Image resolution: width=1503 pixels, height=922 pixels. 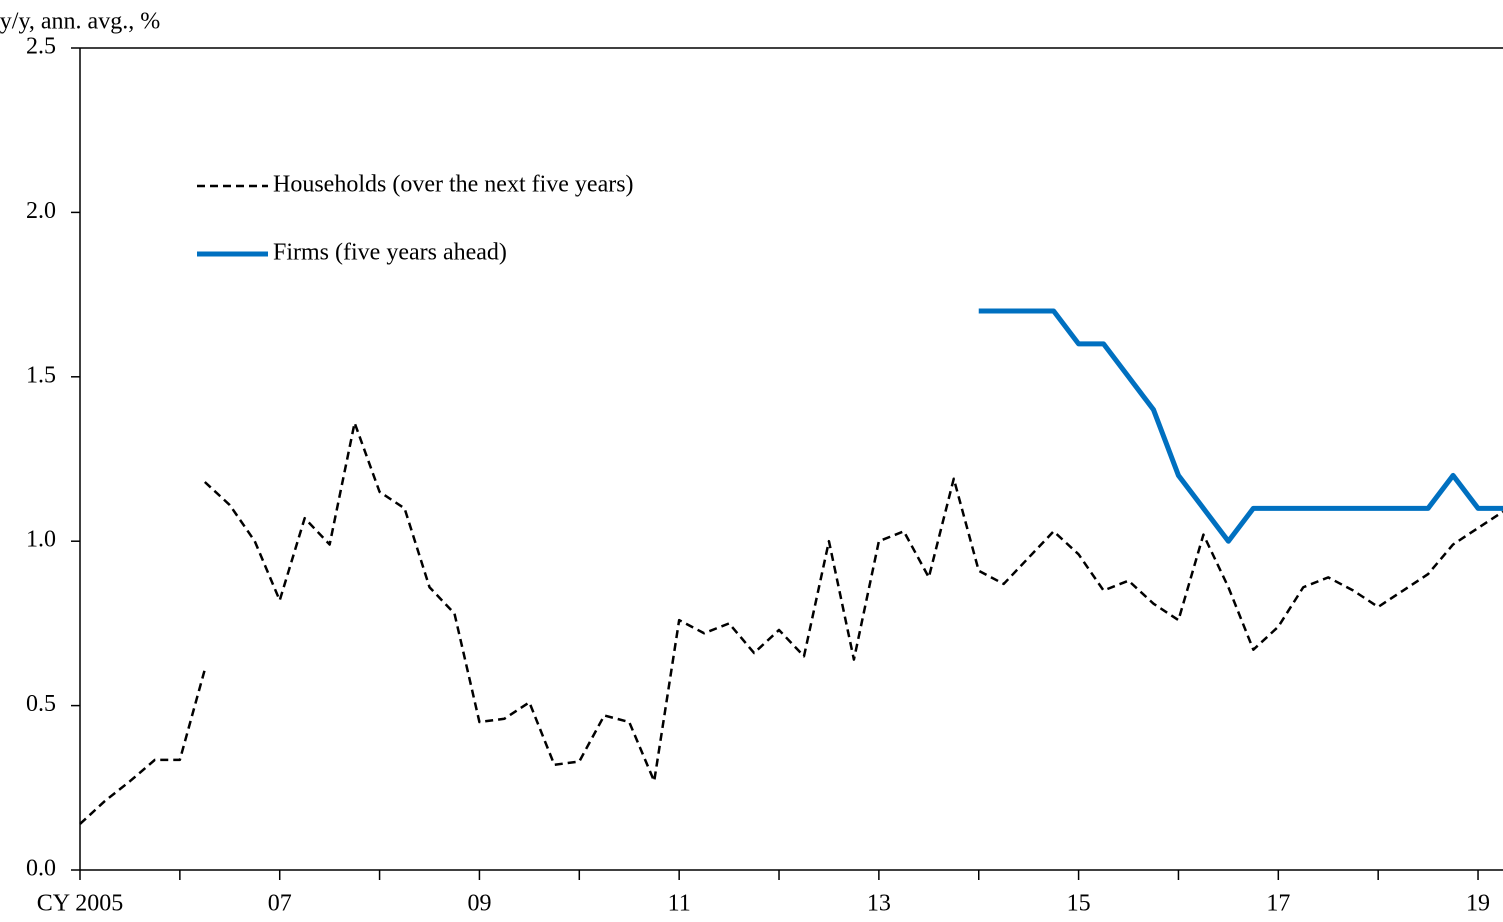 What do you see at coordinates (41, 704) in the screenshot?
I see `y-tick-label: 0.5` at bounding box center [41, 704].